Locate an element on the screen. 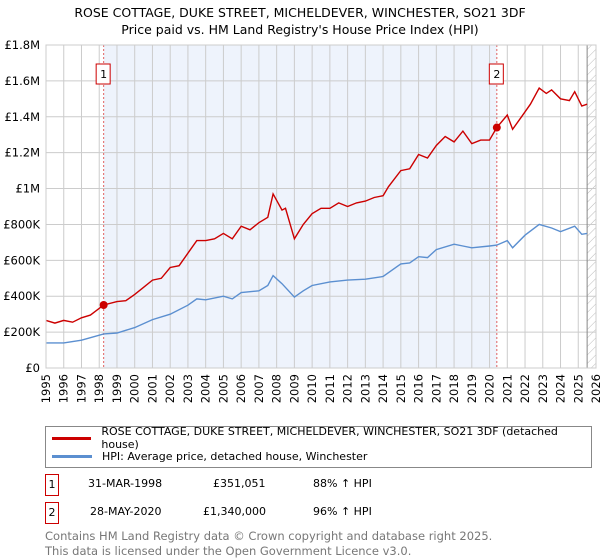 The width and height of the screenshot is (600, 560). x-tick-label: 2025 is located at coordinates (578, 388).